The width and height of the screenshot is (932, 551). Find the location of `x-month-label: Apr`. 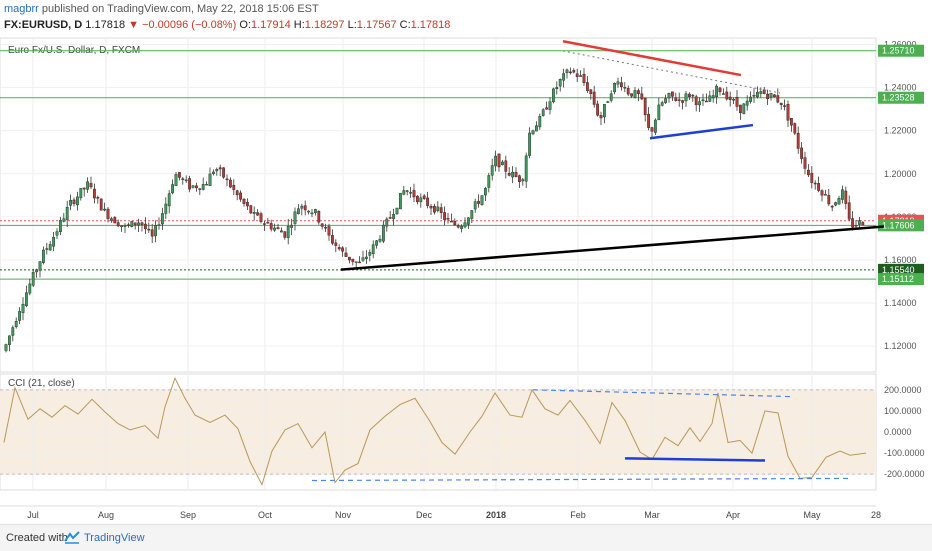

x-month-label: Apr is located at coordinates (733, 515).